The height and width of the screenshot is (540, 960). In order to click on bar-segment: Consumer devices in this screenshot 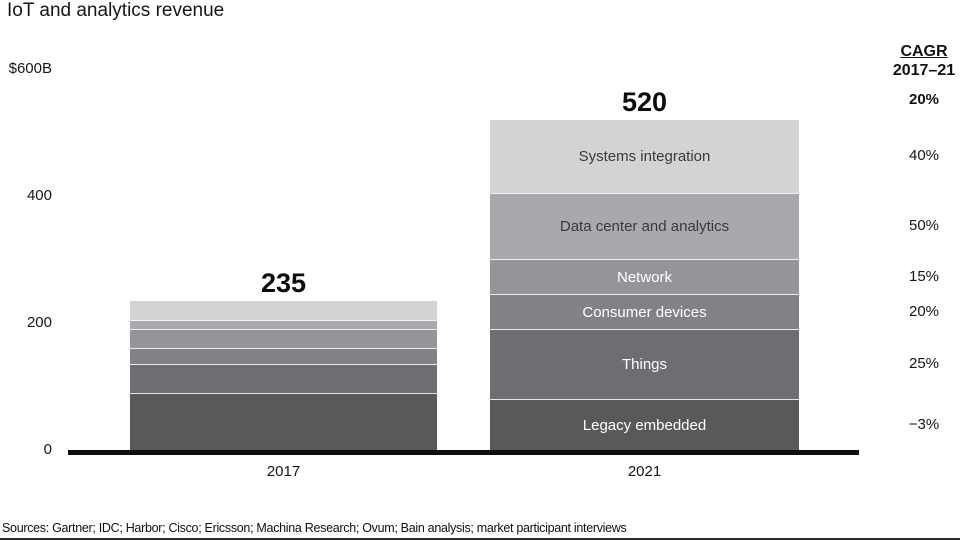, I will do `click(644, 312)`.